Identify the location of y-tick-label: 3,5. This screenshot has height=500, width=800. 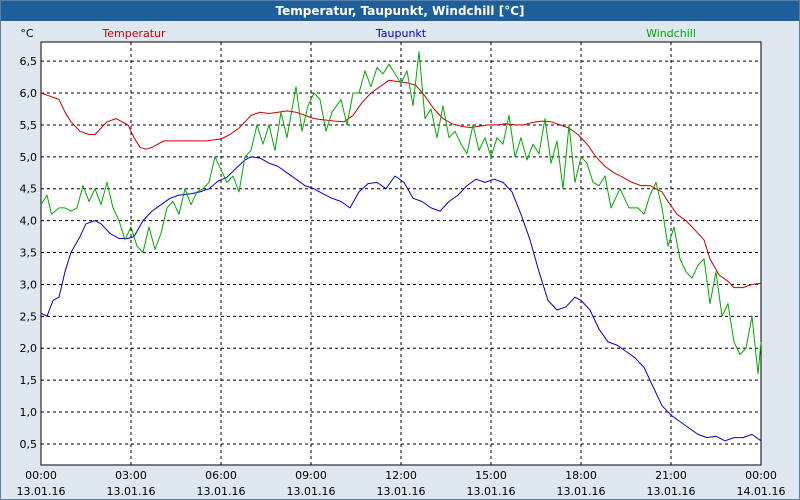
(29, 253).